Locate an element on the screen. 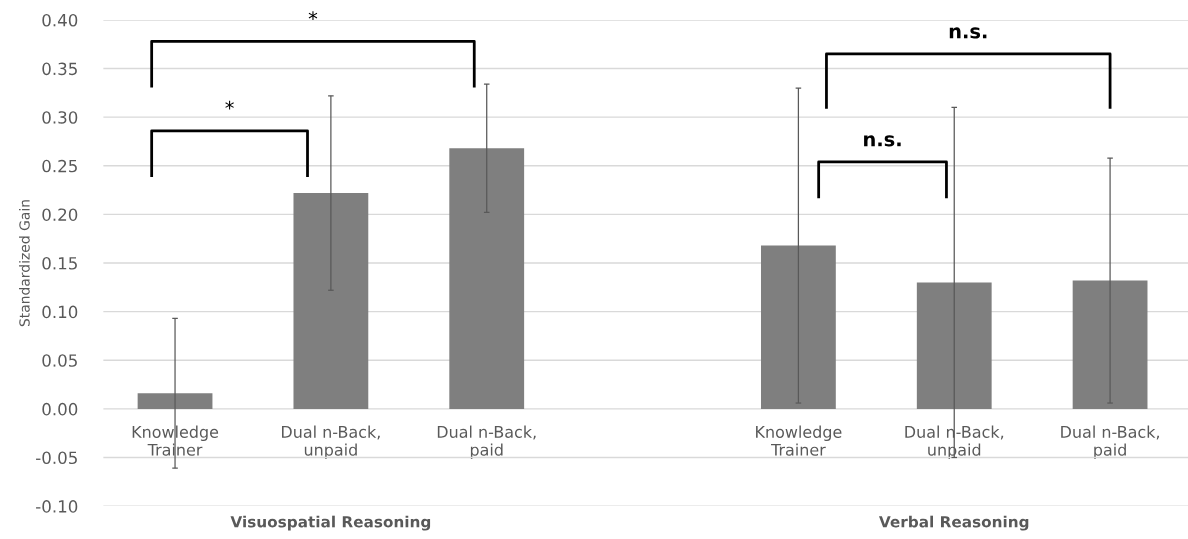 Image resolution: width=1188 pixels, height=539 pixels. y-tick-label: 0.35 is located at coordinates (59, 69).